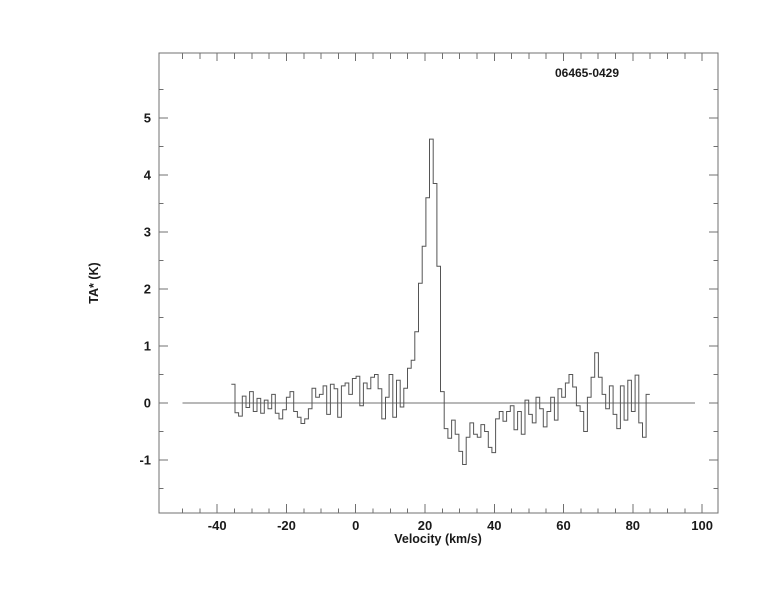 The width and height of the screenshot is (774, 612). Describe the element at coordinates (148, 175) in the screenshot. I see `y-tick-label: 4` at that location.